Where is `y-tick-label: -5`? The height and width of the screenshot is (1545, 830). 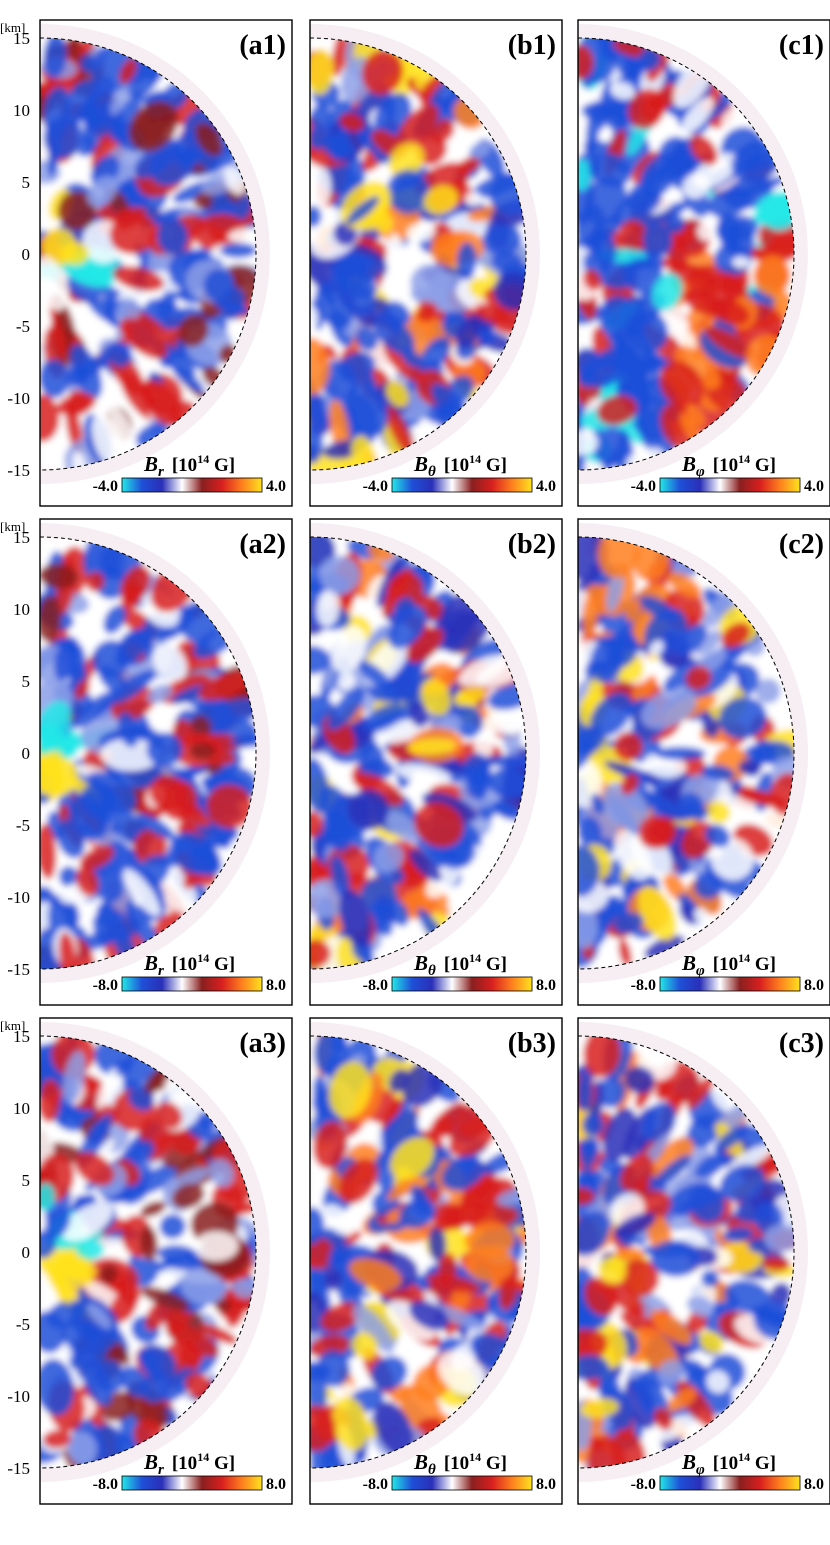
y-tick-label: -5 is located at coordinates (23, 1324).